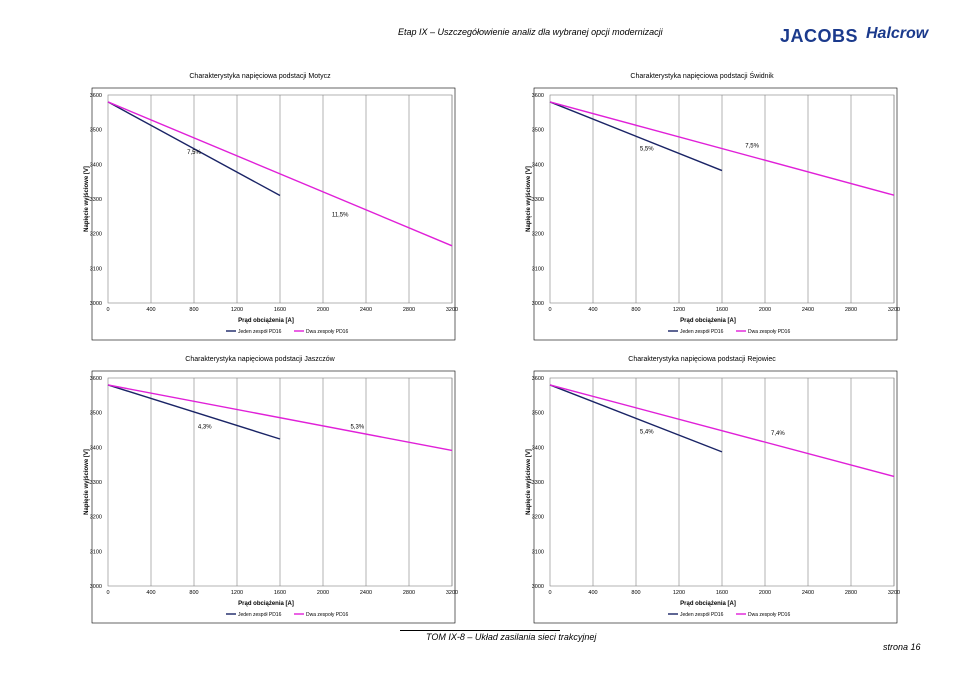 The height and width of the screenshot is (679, 960). What do you see at coordinates (340, 215) in the screenshot?
I see `data-annotation: 11,5%` at bounding box center [340, 215].